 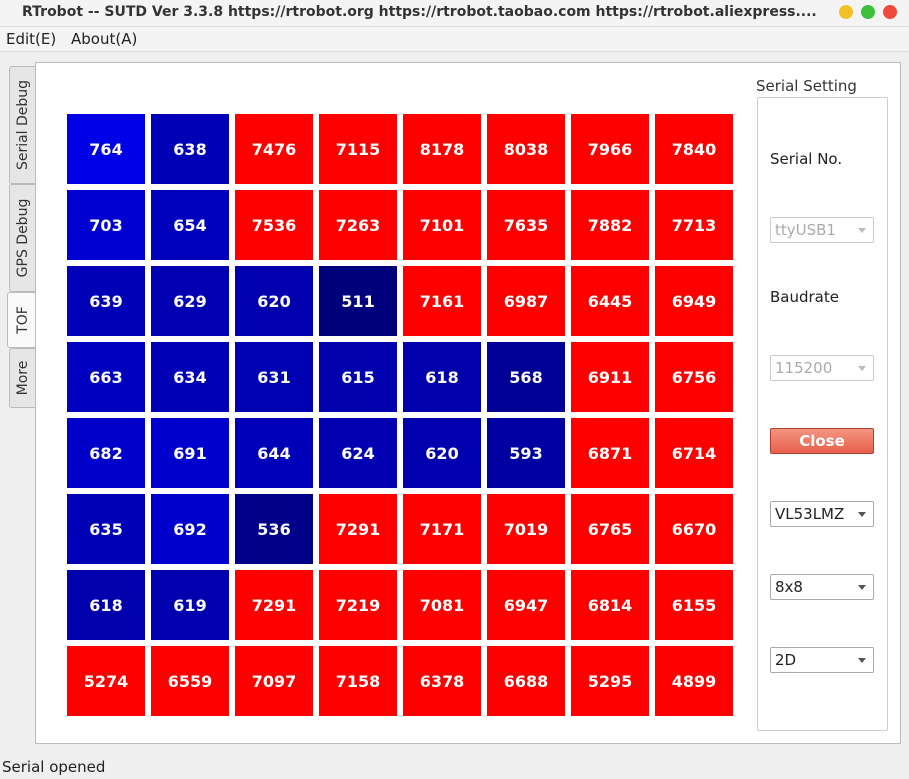 What do you see at coordinates (190, 681) in the screenshot?
I see `grid-cell: 6559` at bounding box center [190, 681].